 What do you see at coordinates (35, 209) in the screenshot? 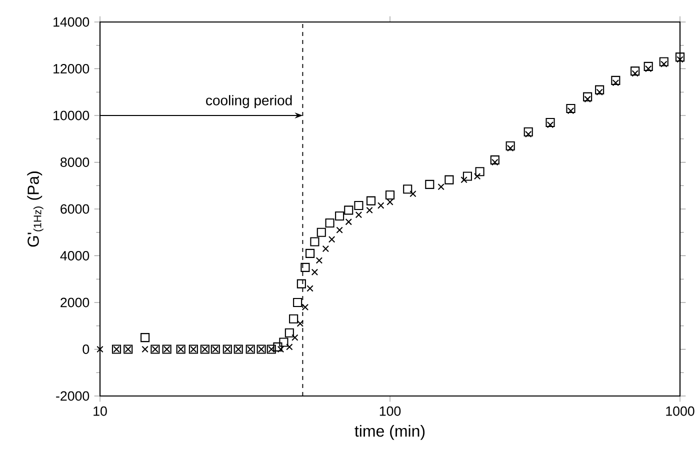
I see `y-axis-title: G'$_{(1Hz)}$ (Pa)` at bounding box center [35, 209].